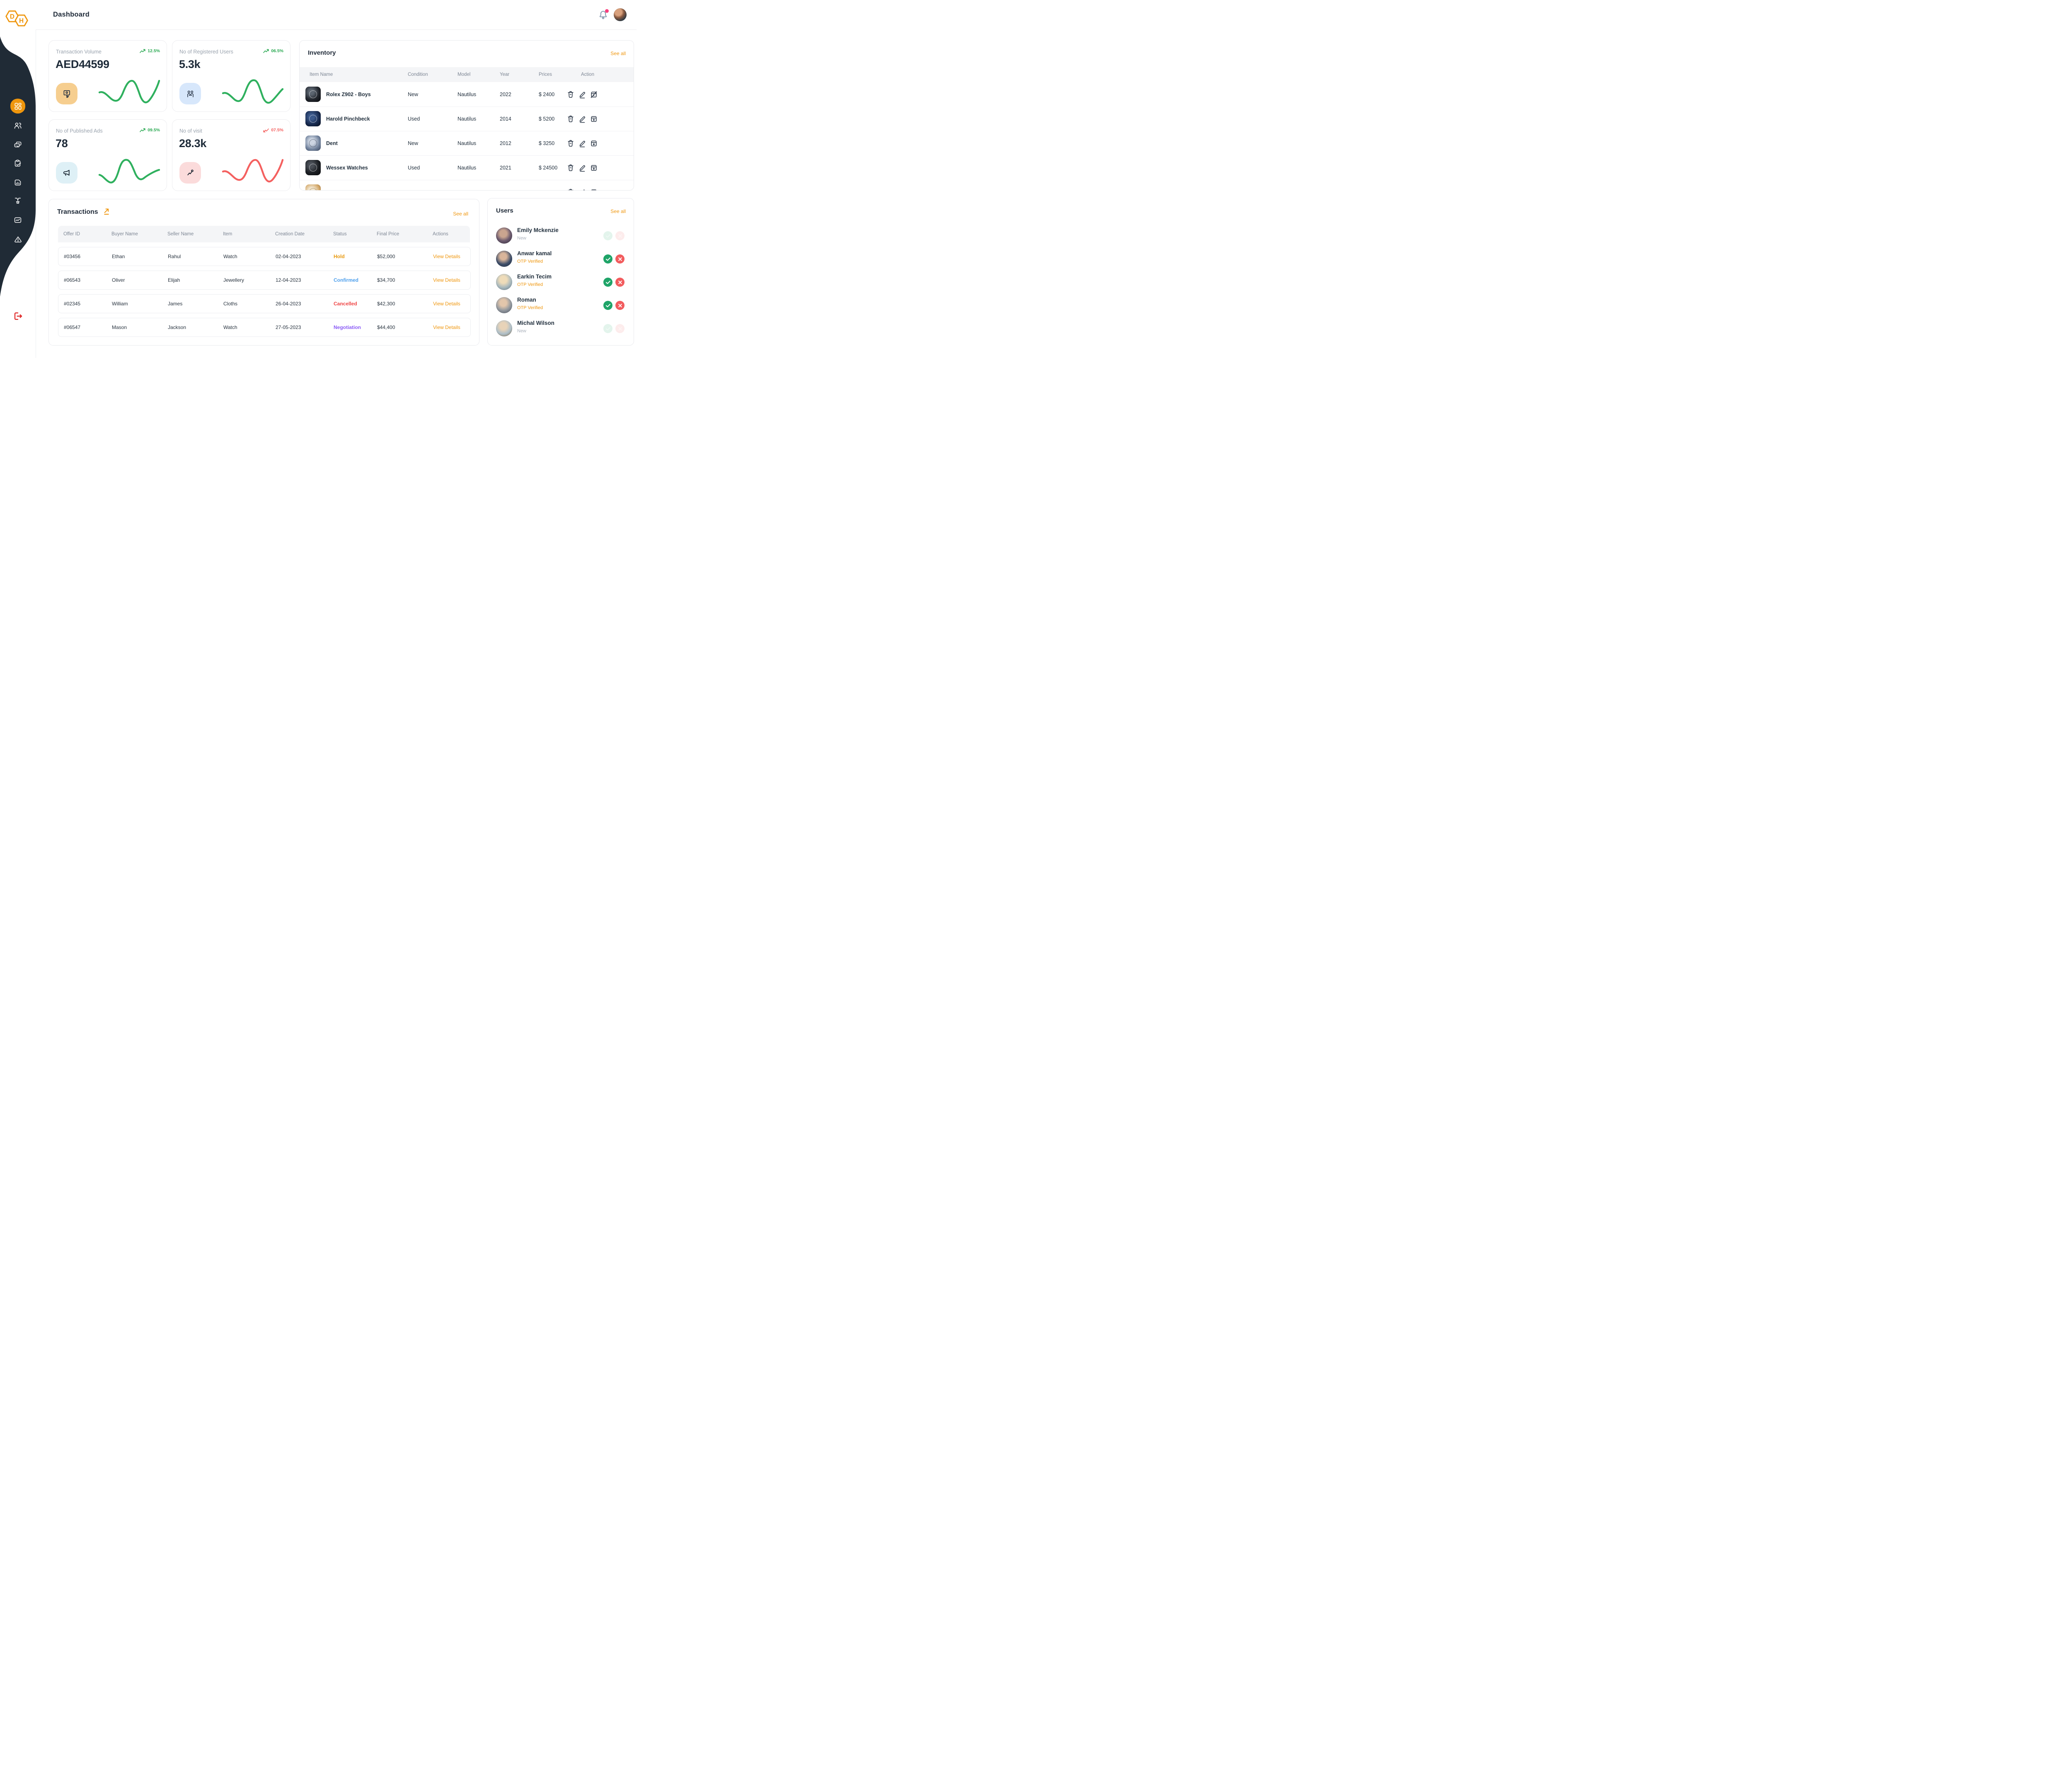 The image size is (2072, 1790). Describe the element at coordinates (230, 327) in the screenshot. I see `tx-item: Watch` at that location.